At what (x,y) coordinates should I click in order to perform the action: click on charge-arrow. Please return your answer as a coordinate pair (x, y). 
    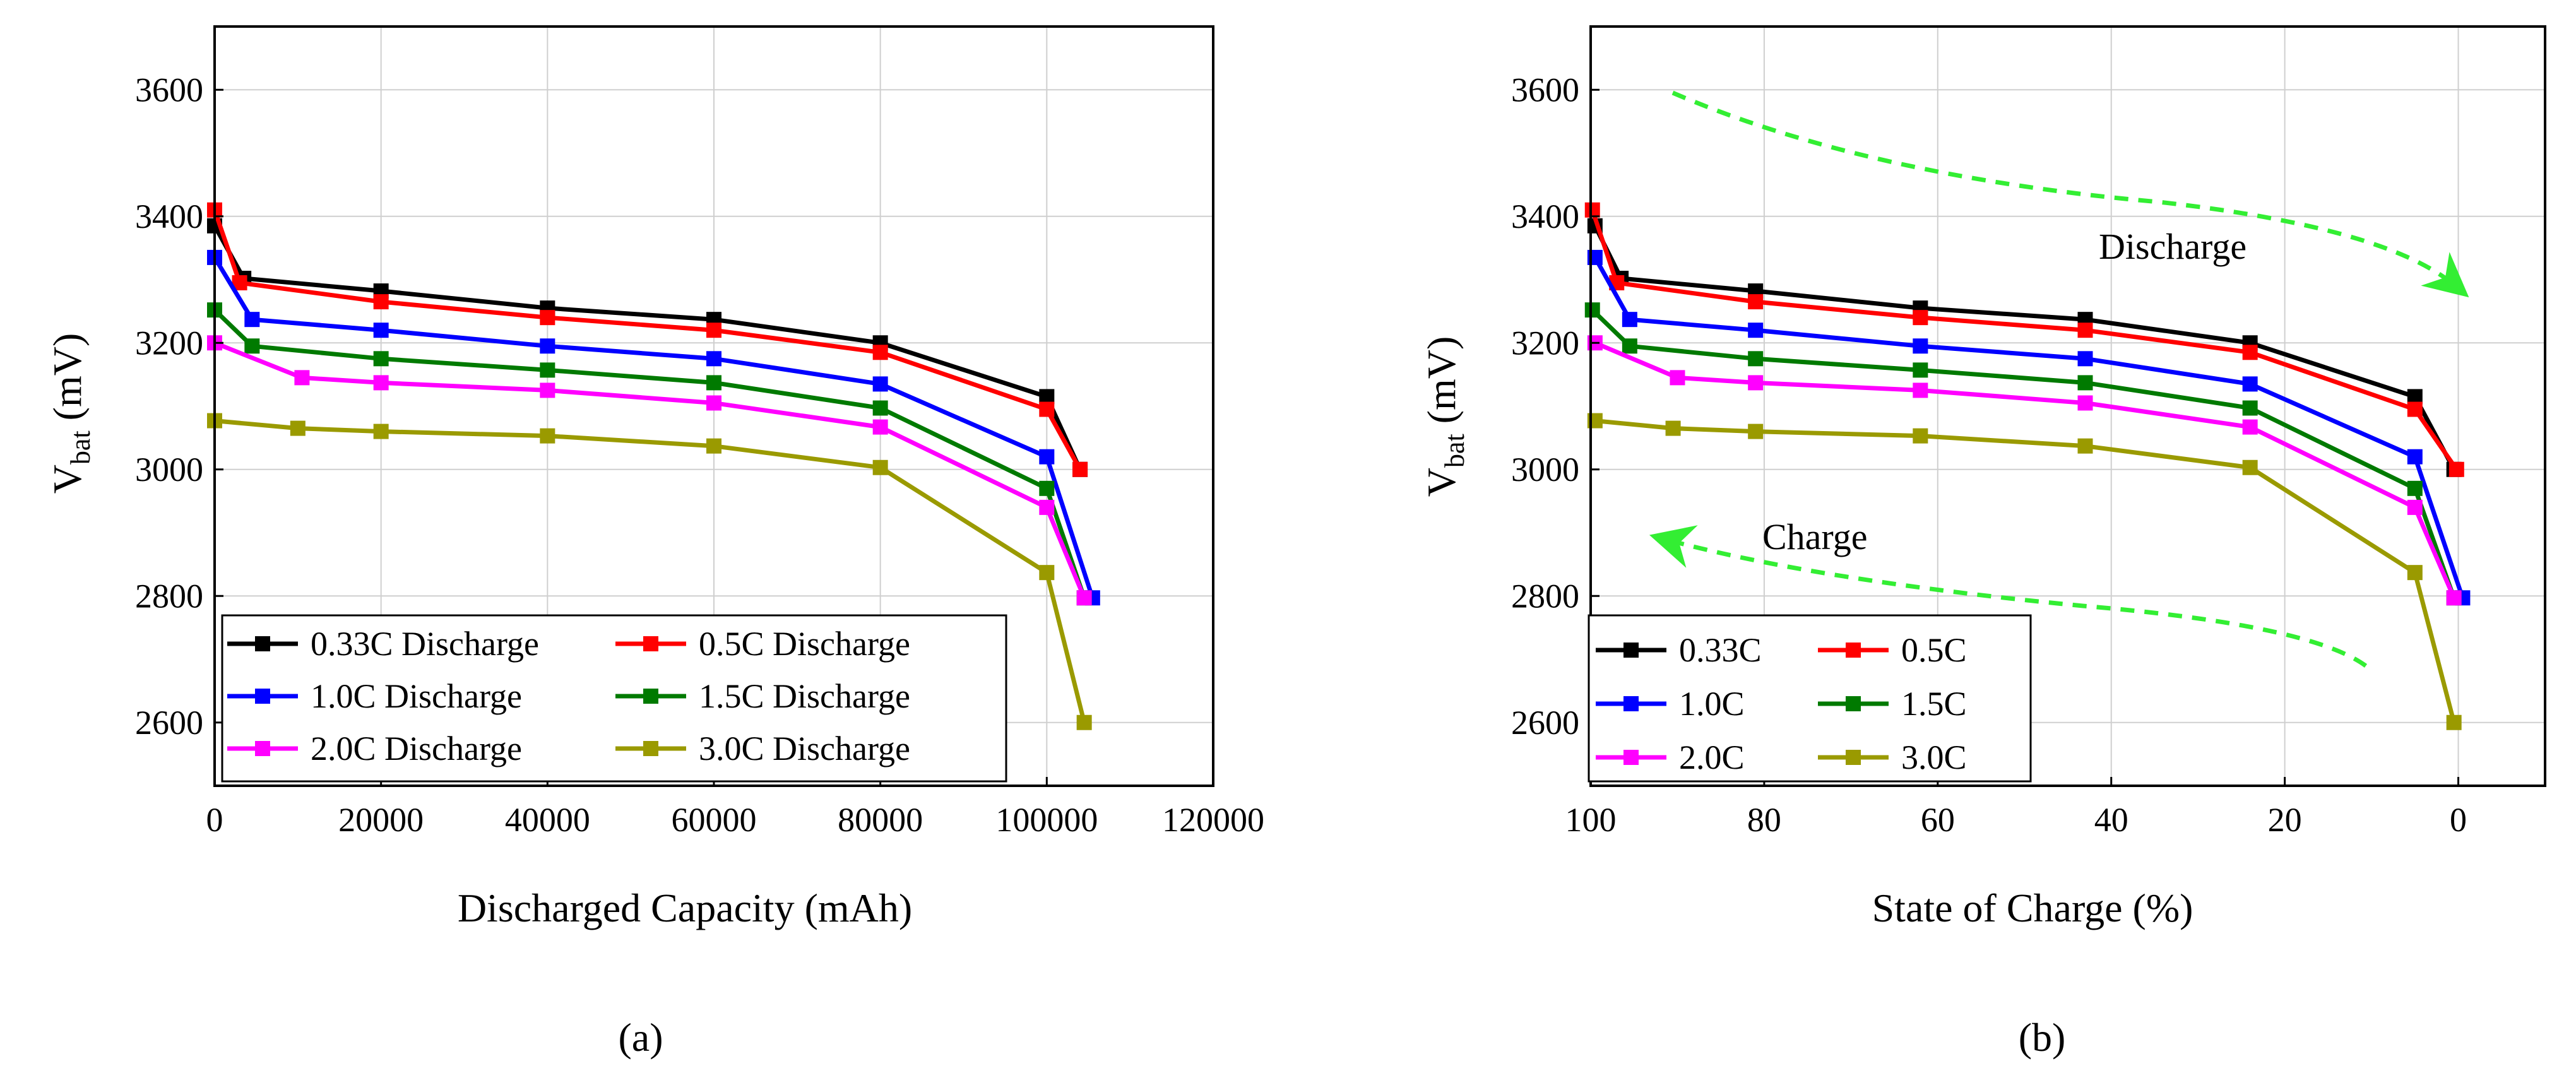
    Looking at the image, I should click on (2008, 597).